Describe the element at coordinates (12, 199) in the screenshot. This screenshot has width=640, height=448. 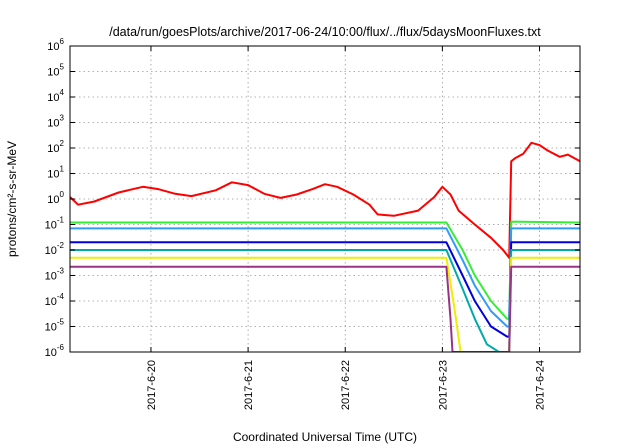
I see `y-axis-label: protons/cm²-s-sr-MeV` at that location.